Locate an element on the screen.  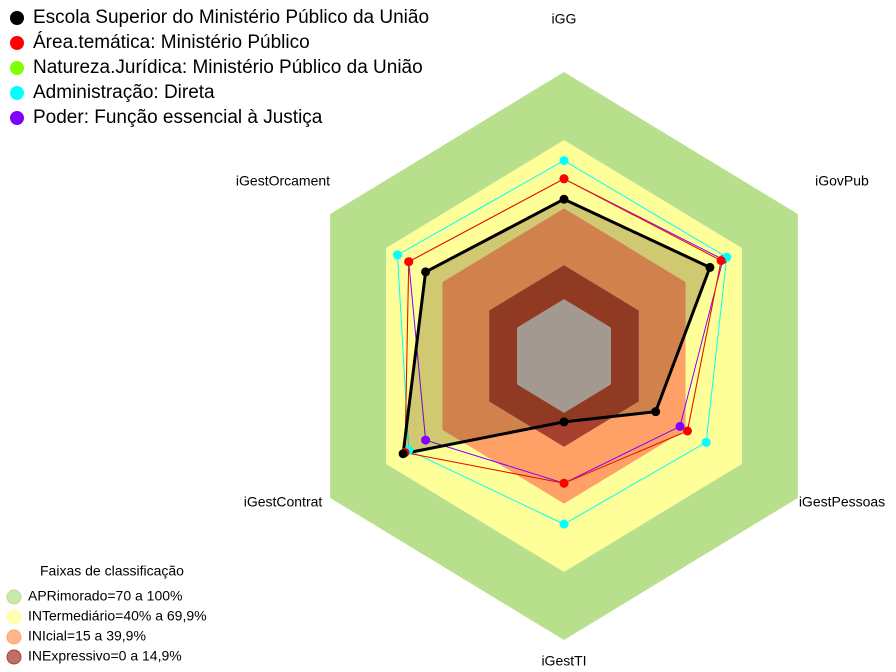
legend-label: Área.temática: Ministério Público is located at coordinates (171, 42).